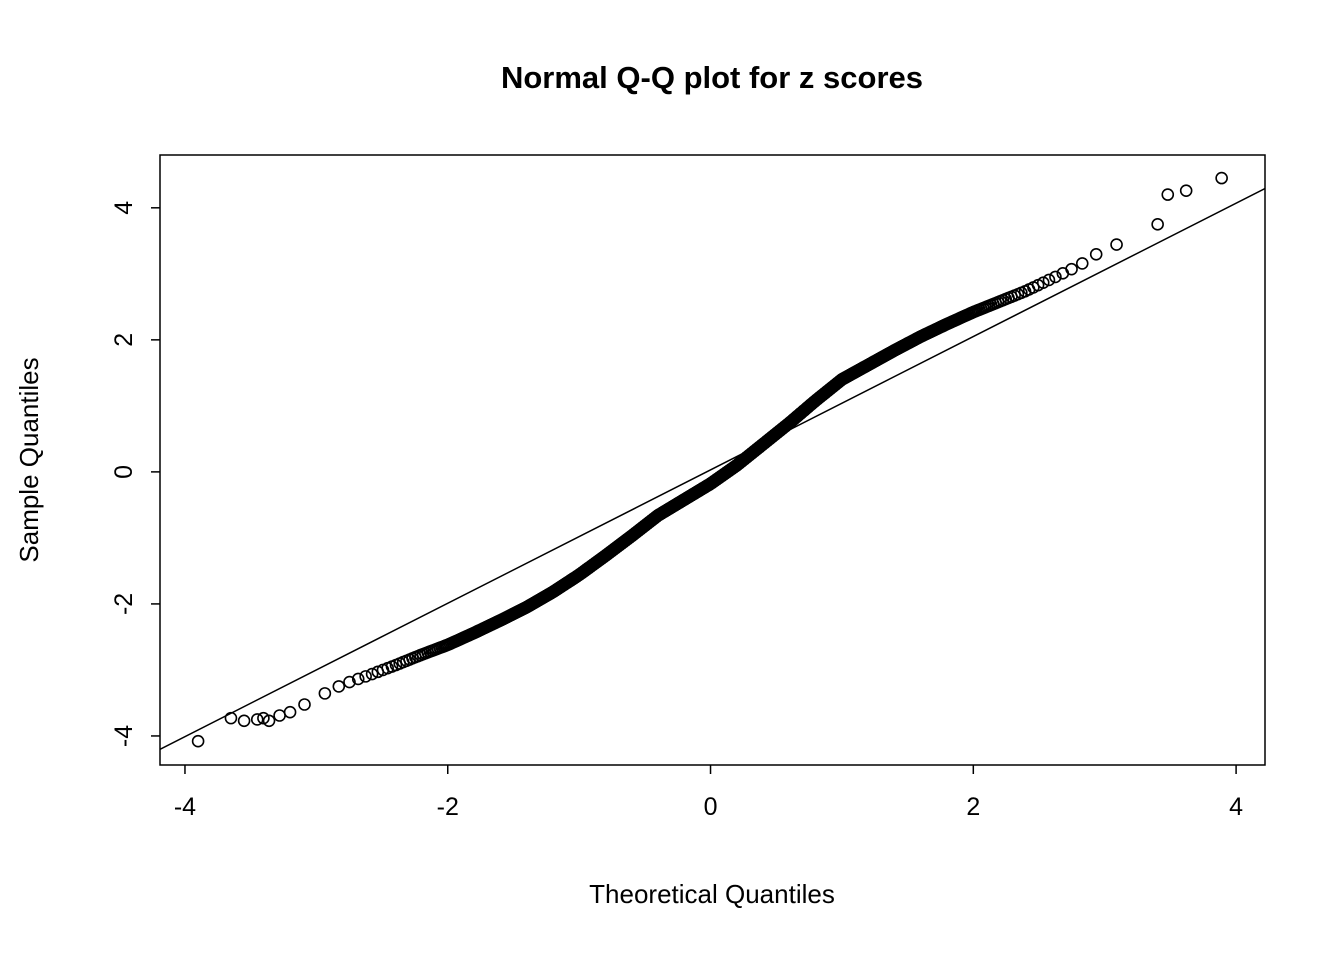 The width and height of the screenshot is (1344, 965). I want to click on x-tick-label: -2, so click(448, 807).